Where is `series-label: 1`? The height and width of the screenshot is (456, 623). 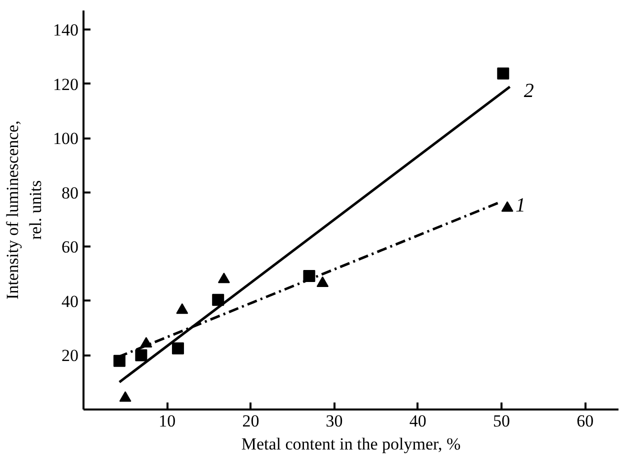 series-label: 1 is located at coordinates (520, 205).